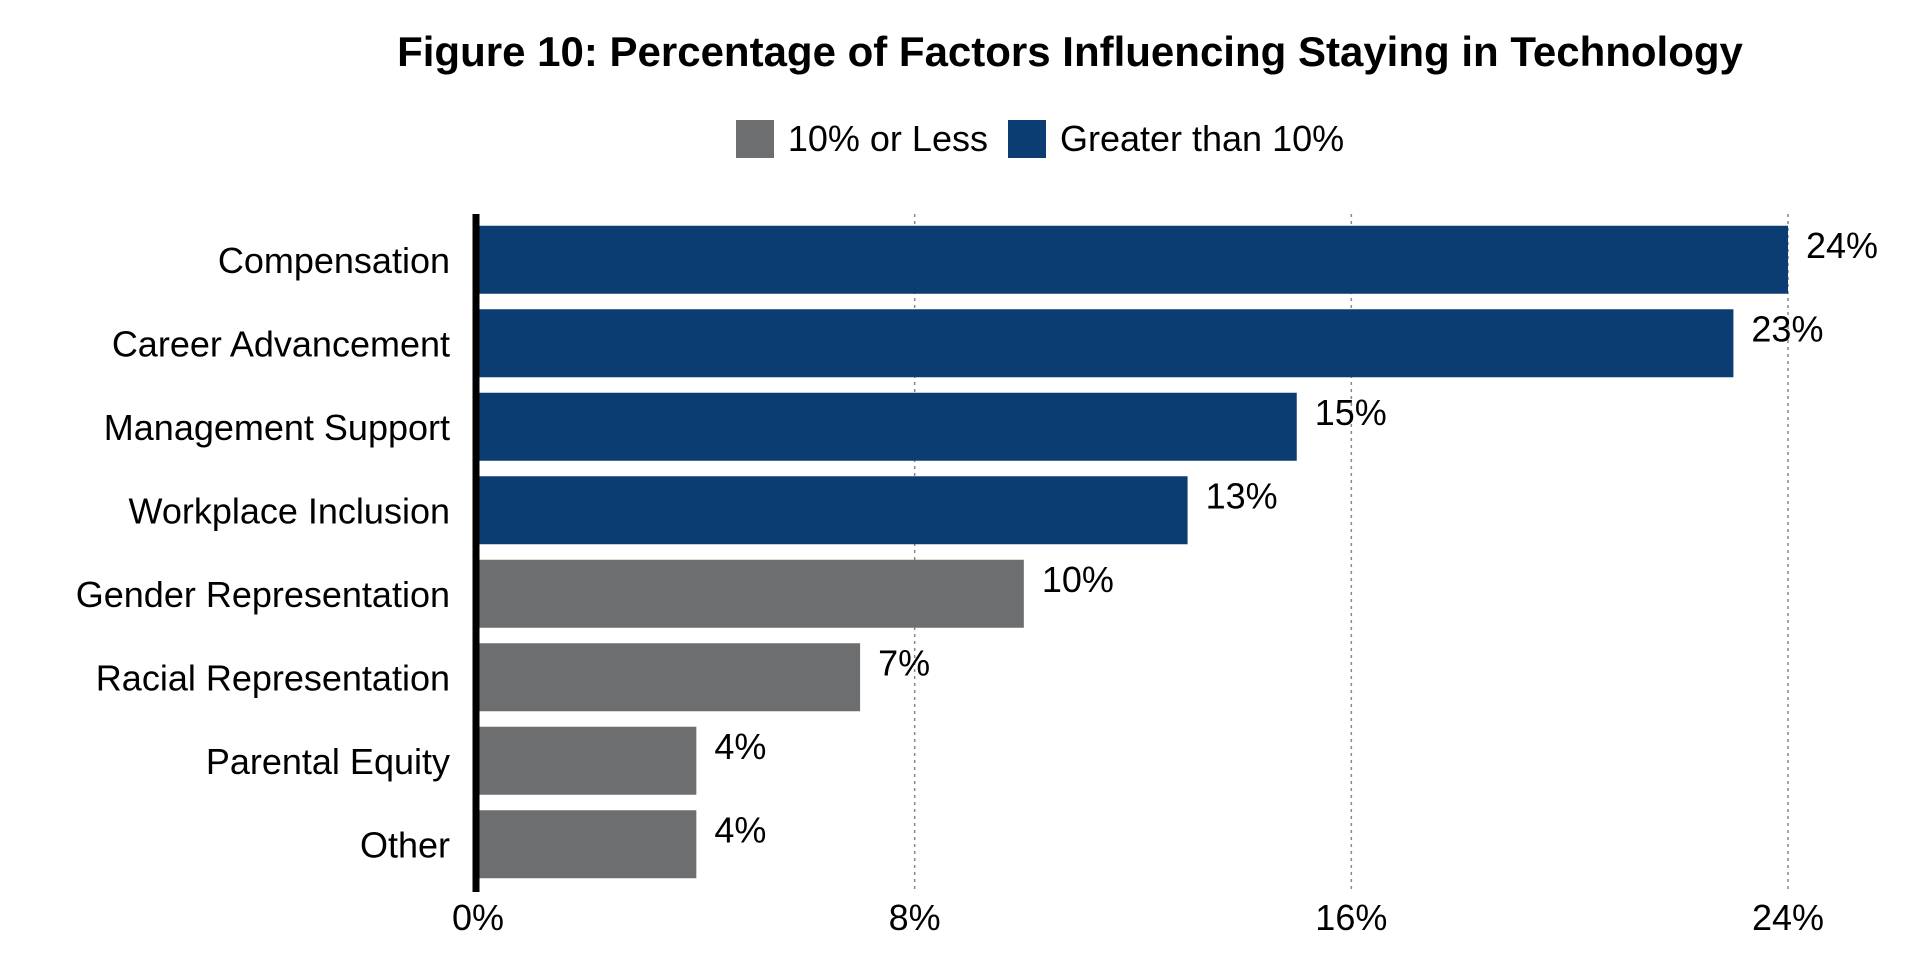  I want to click on x-tick-label: 24%, so click(1788, 917).